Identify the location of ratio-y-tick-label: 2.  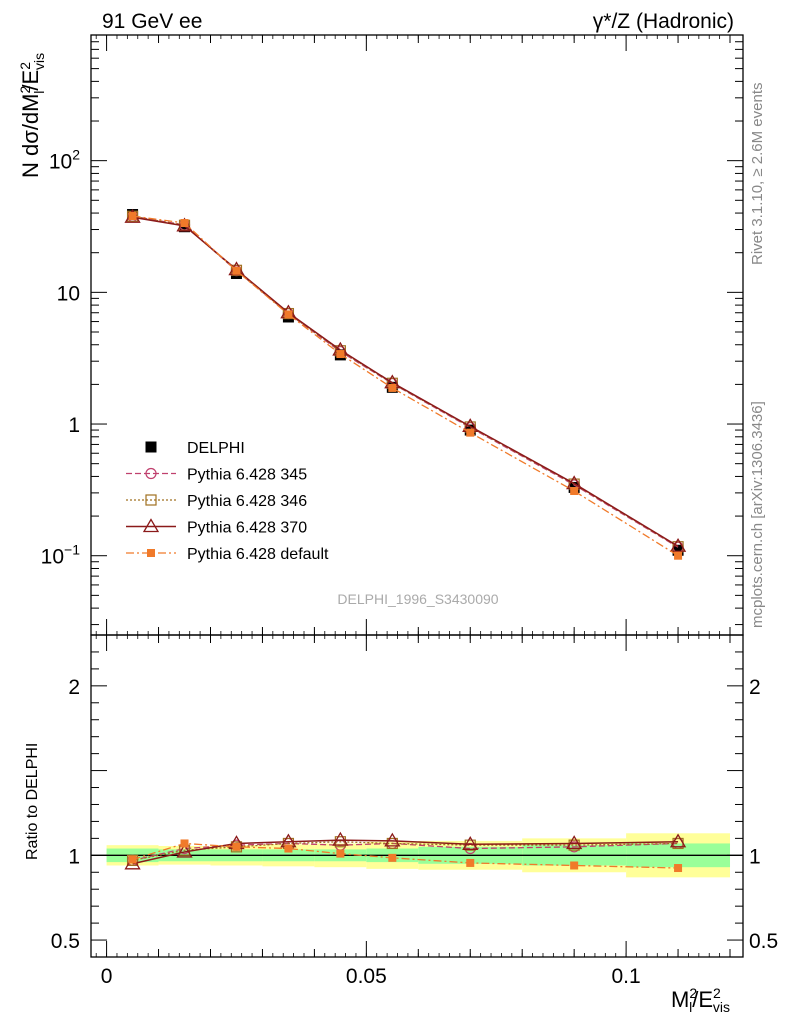
(74, 687).